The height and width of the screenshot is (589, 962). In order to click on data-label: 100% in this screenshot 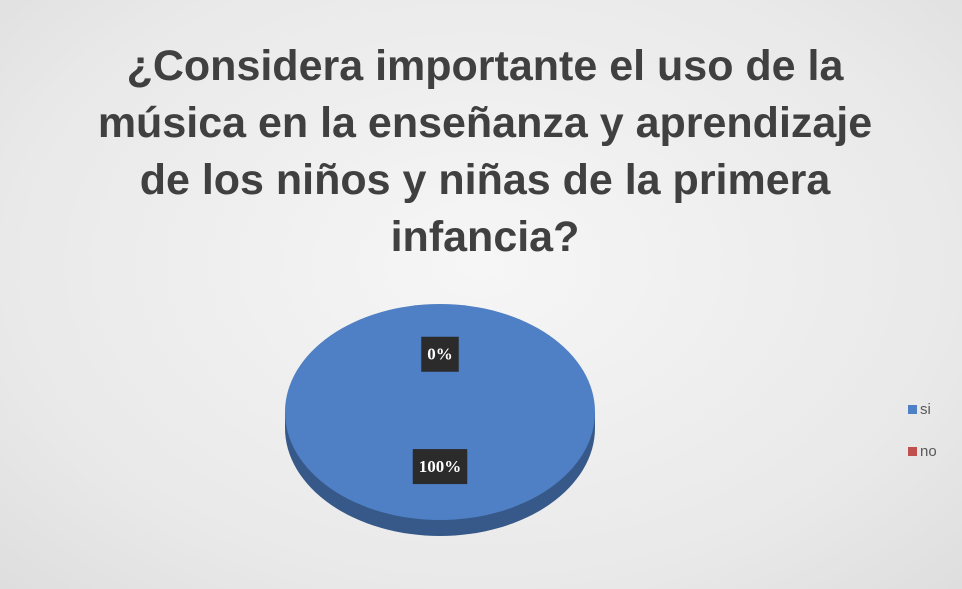, I will do `click(440, 466)`.